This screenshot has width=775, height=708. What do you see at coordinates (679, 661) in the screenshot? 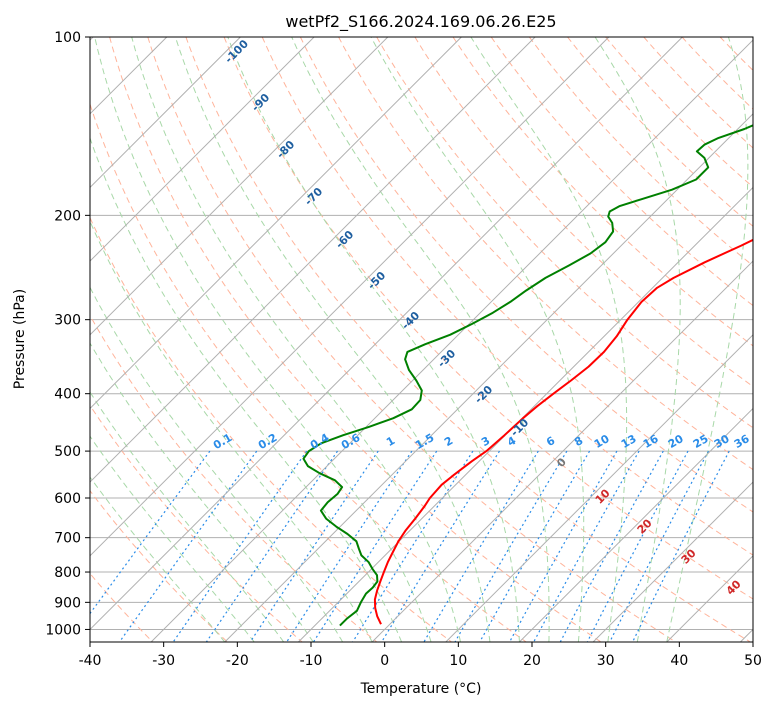
I see `x-tick-label: 40` at bounding box center [679, 661].